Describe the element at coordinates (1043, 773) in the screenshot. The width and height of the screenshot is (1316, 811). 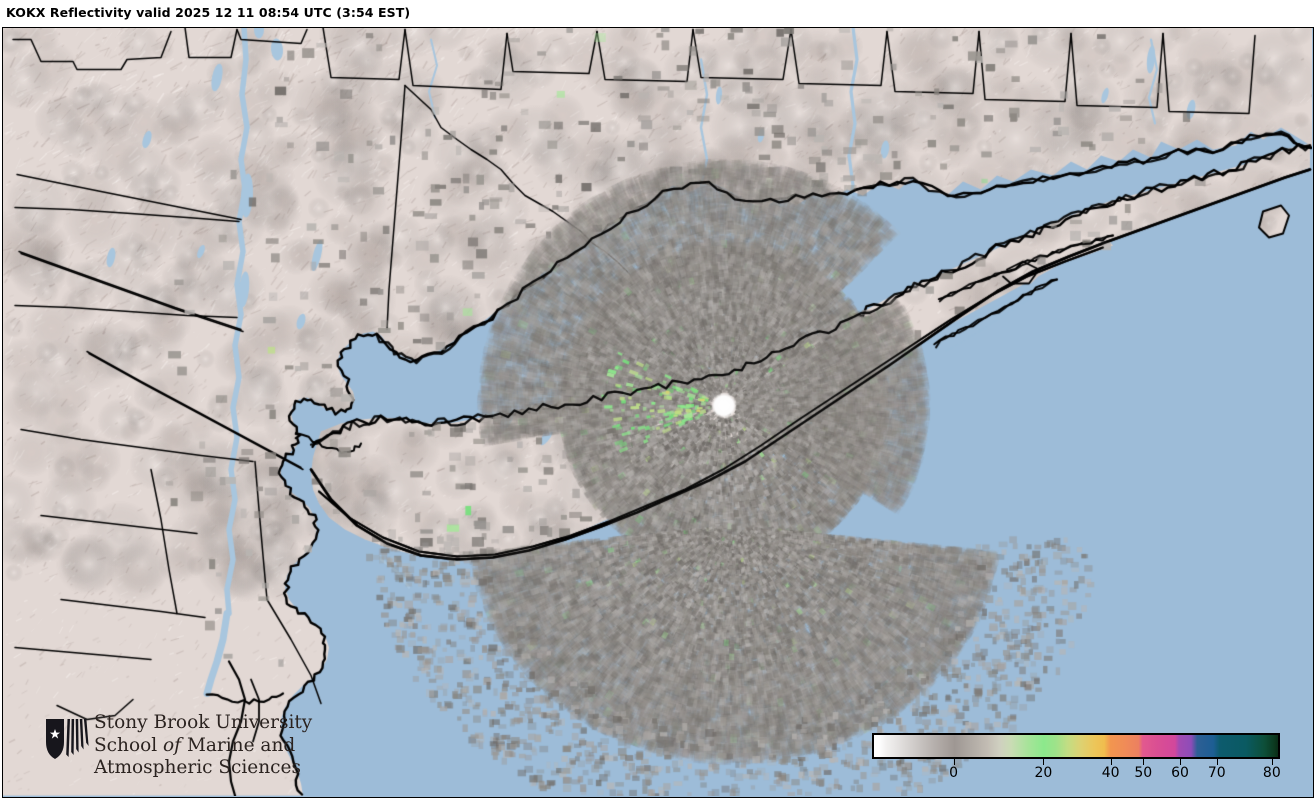
I see `colorbar-tick-label: 20` at that location.